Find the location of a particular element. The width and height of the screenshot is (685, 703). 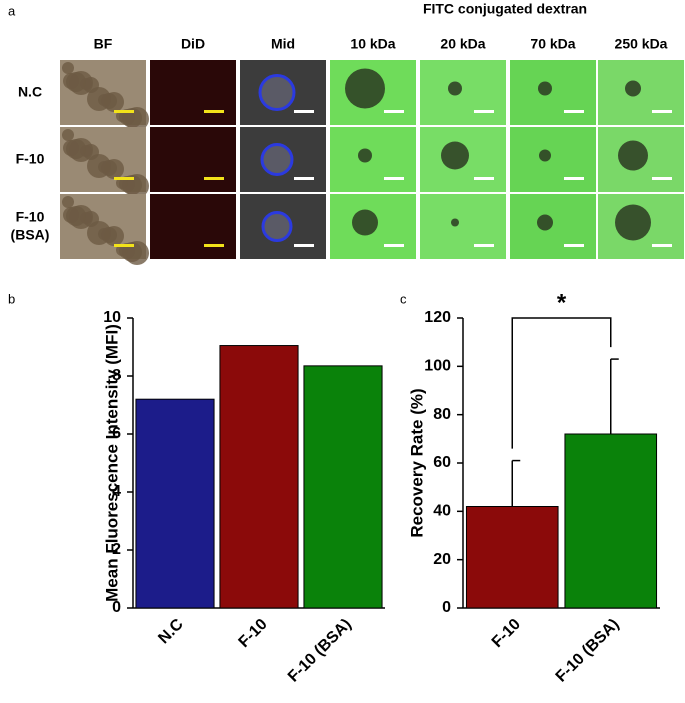

column-header: 20 kDa is located at coordinates (462, 44).